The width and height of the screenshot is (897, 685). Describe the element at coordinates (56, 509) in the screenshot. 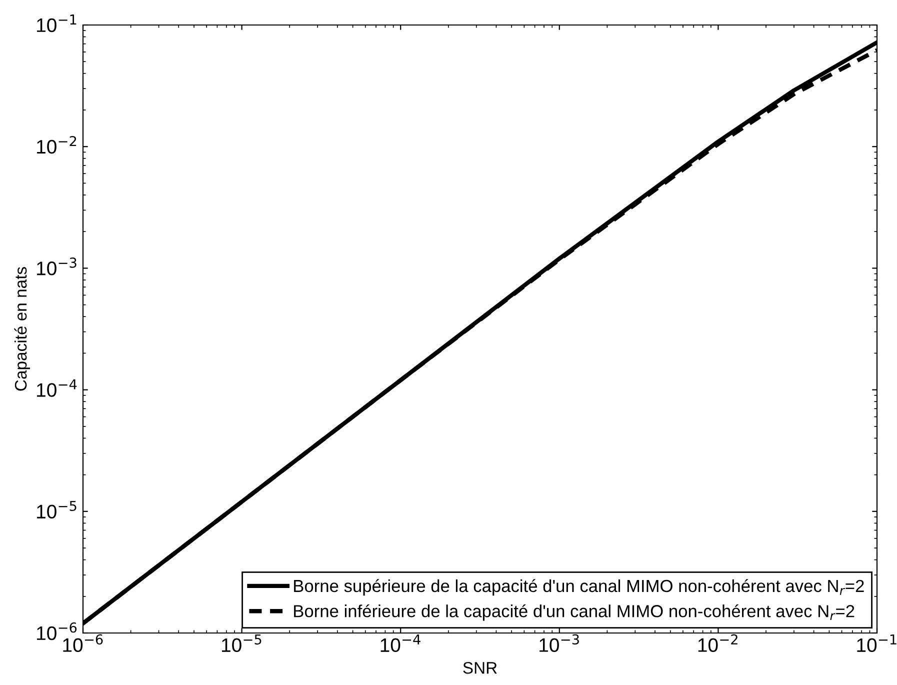

I see `y-tick-label: 10$^{−5}$` at that location.